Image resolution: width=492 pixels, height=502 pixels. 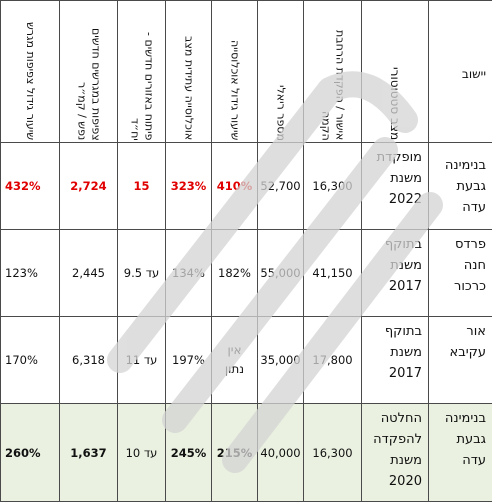 I want to click on density-growth-cell: 260%, so click(x=30, y=453).